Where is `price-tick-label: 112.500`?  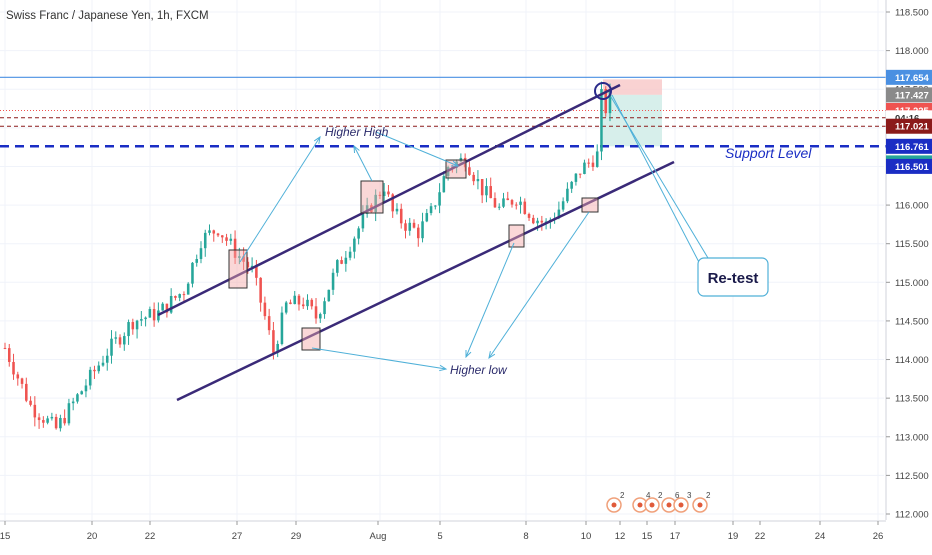 price-tick-label: 112.500 is located at coordinates (912, 476).